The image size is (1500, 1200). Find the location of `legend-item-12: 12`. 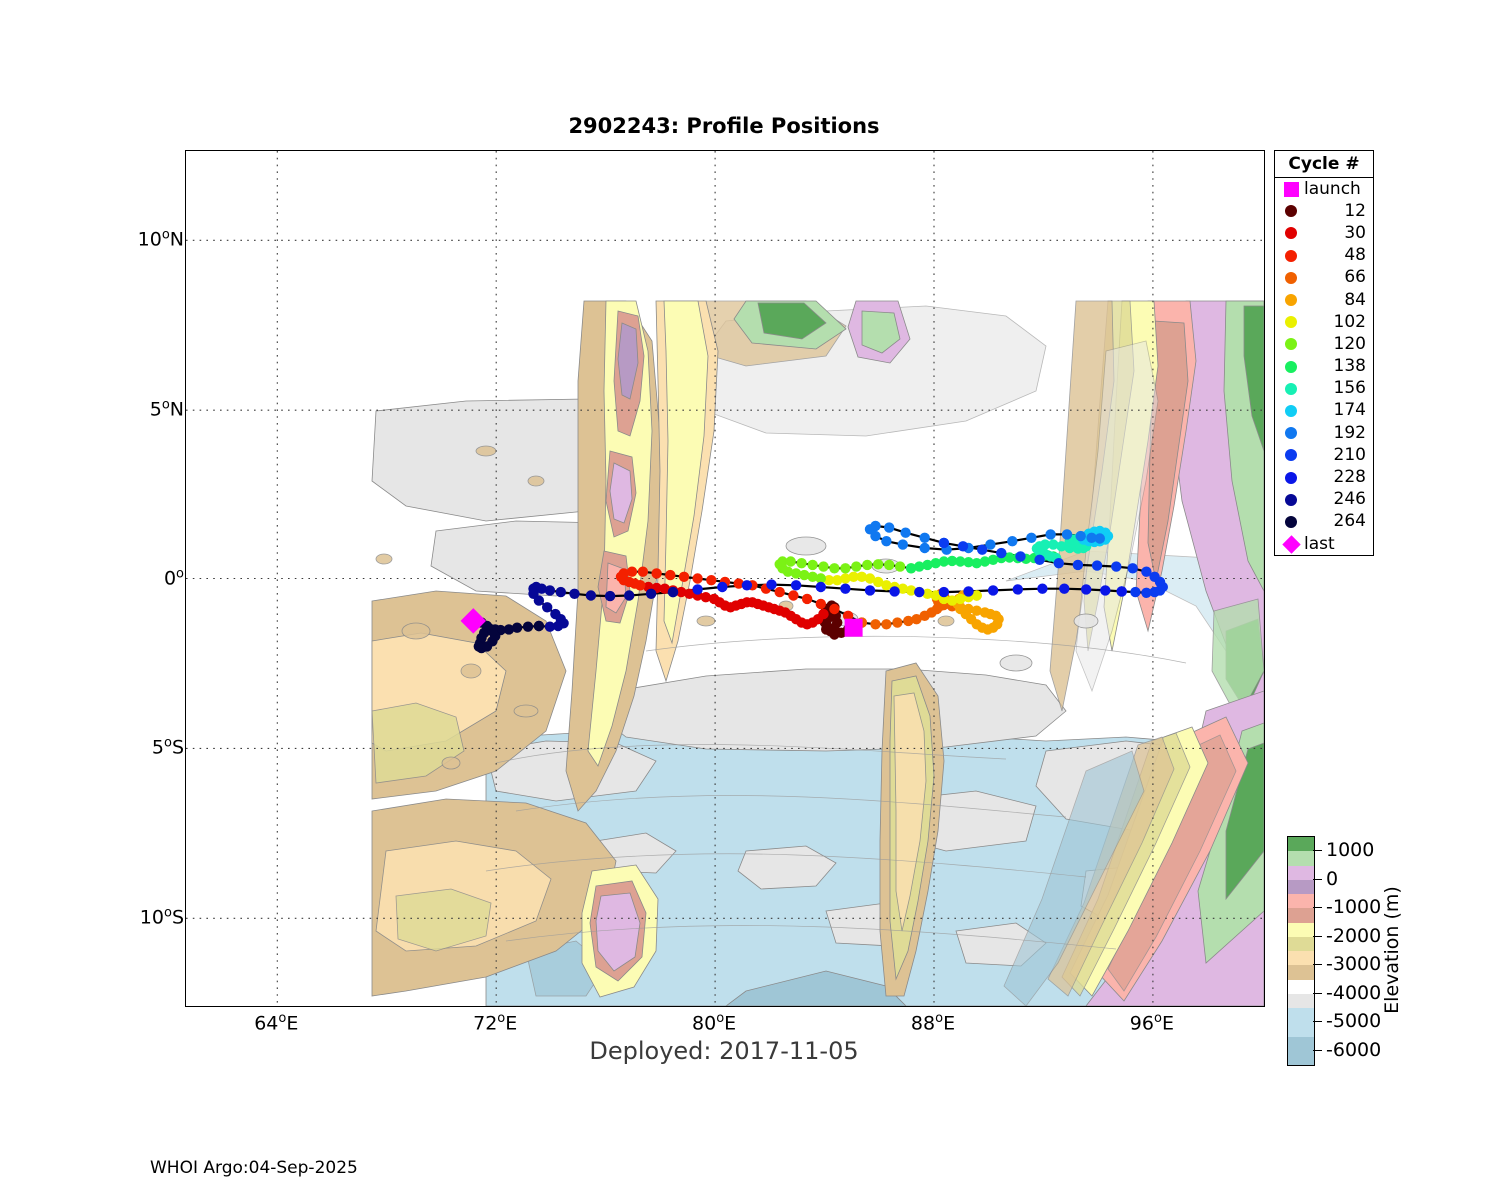

legend-item-12: 12 is located at coordinates (1324, 211).